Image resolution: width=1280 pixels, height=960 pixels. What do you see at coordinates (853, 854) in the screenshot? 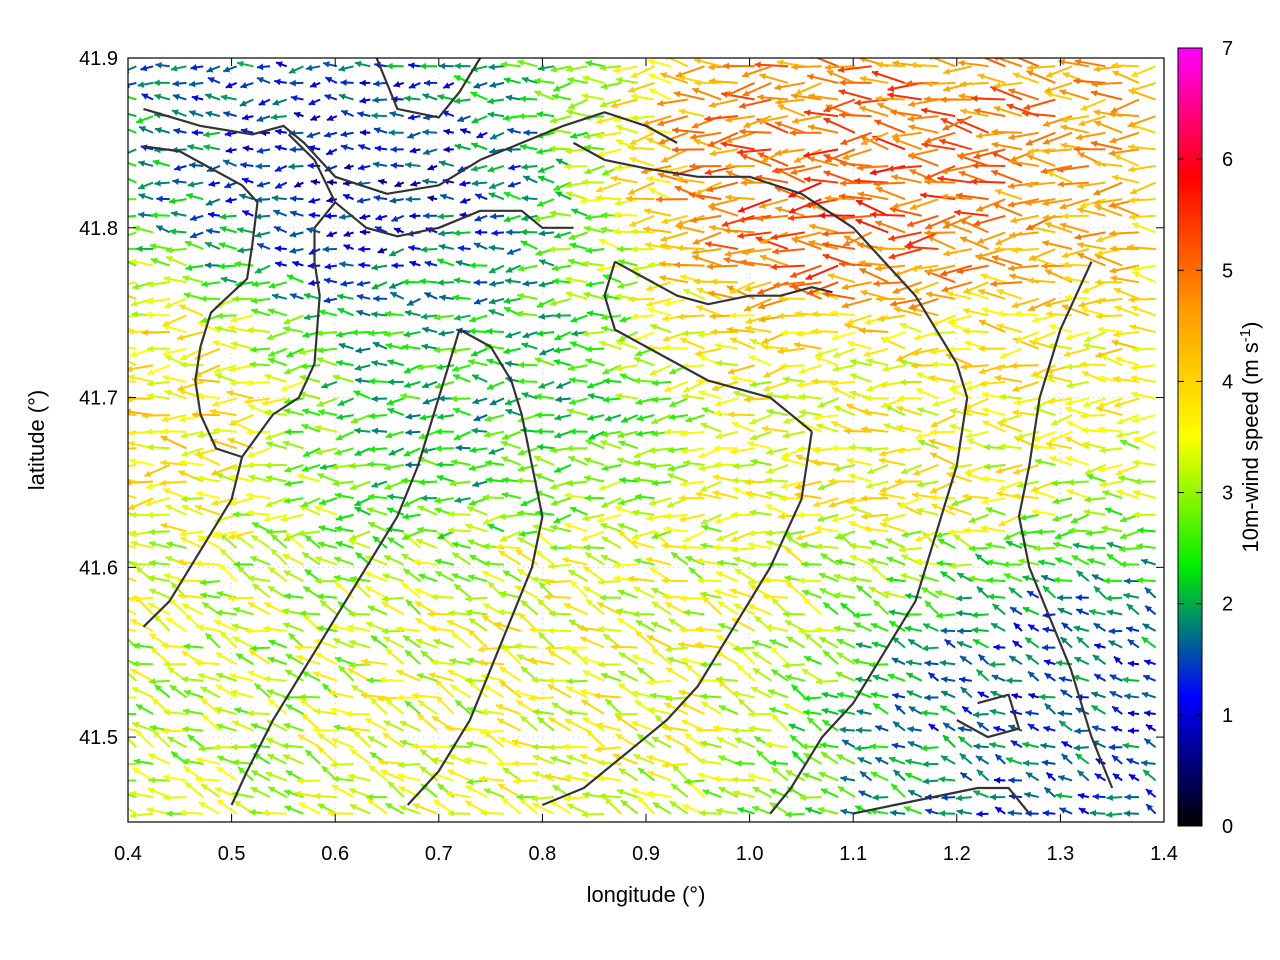
I see `x-tick-label: 1.1` at bounding box center [853, 854].